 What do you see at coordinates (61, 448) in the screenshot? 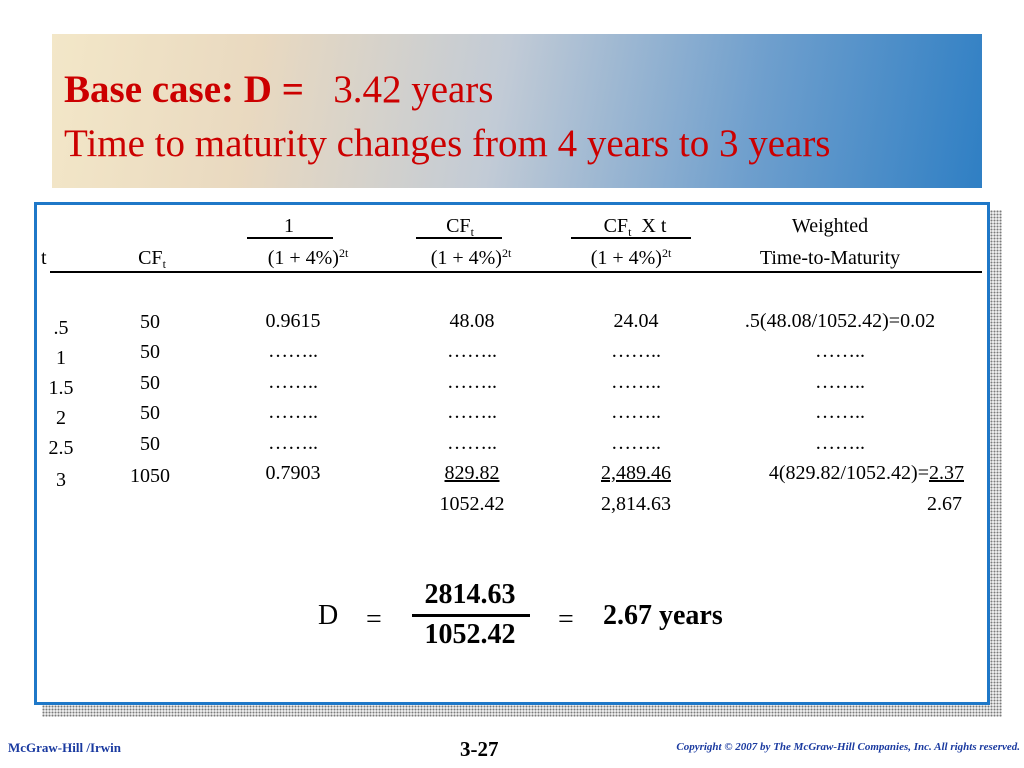
I see `t-value: 2.5` at bounding box center [61, 448].